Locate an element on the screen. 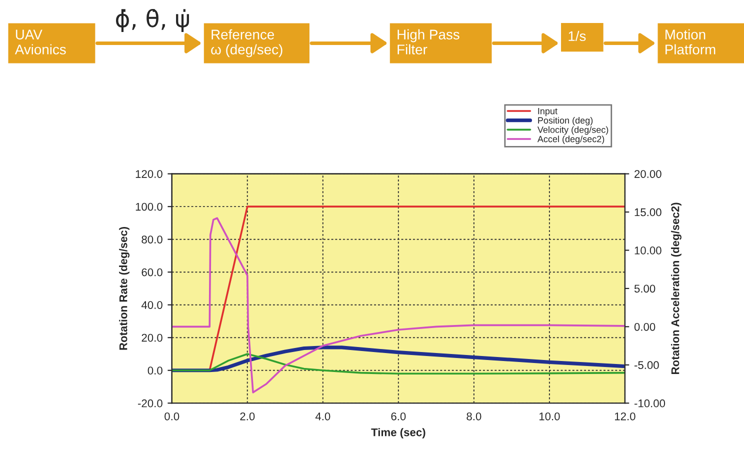 The image size is (744, 455). y-axis-title: Rotation Rate (deg/sec) is located at coordinates (124, 288).